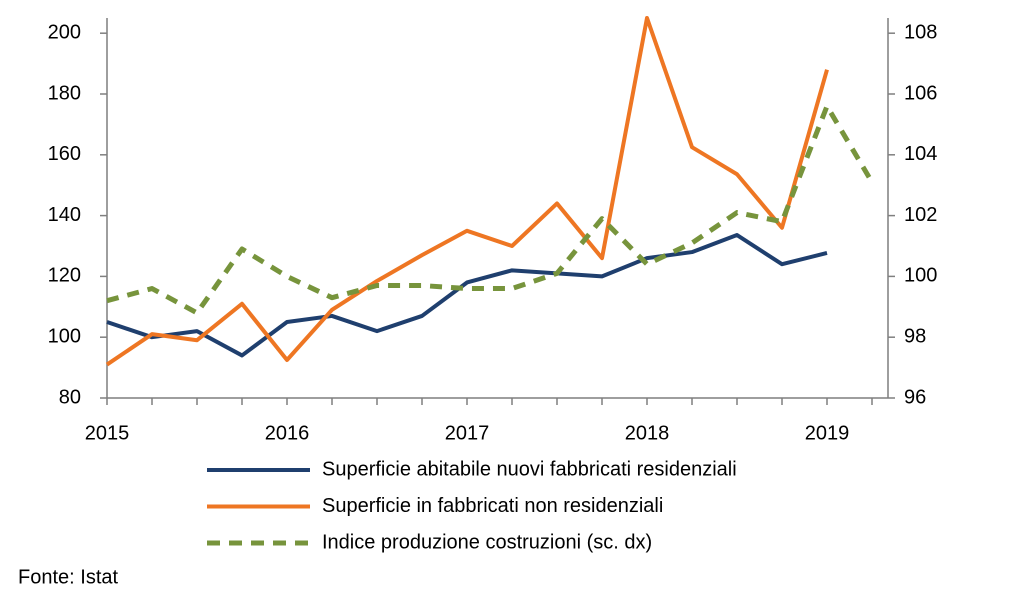 This screenshot has width=1009, height=600. I want to click on x-tick-label: 2016, so click(287, 433).